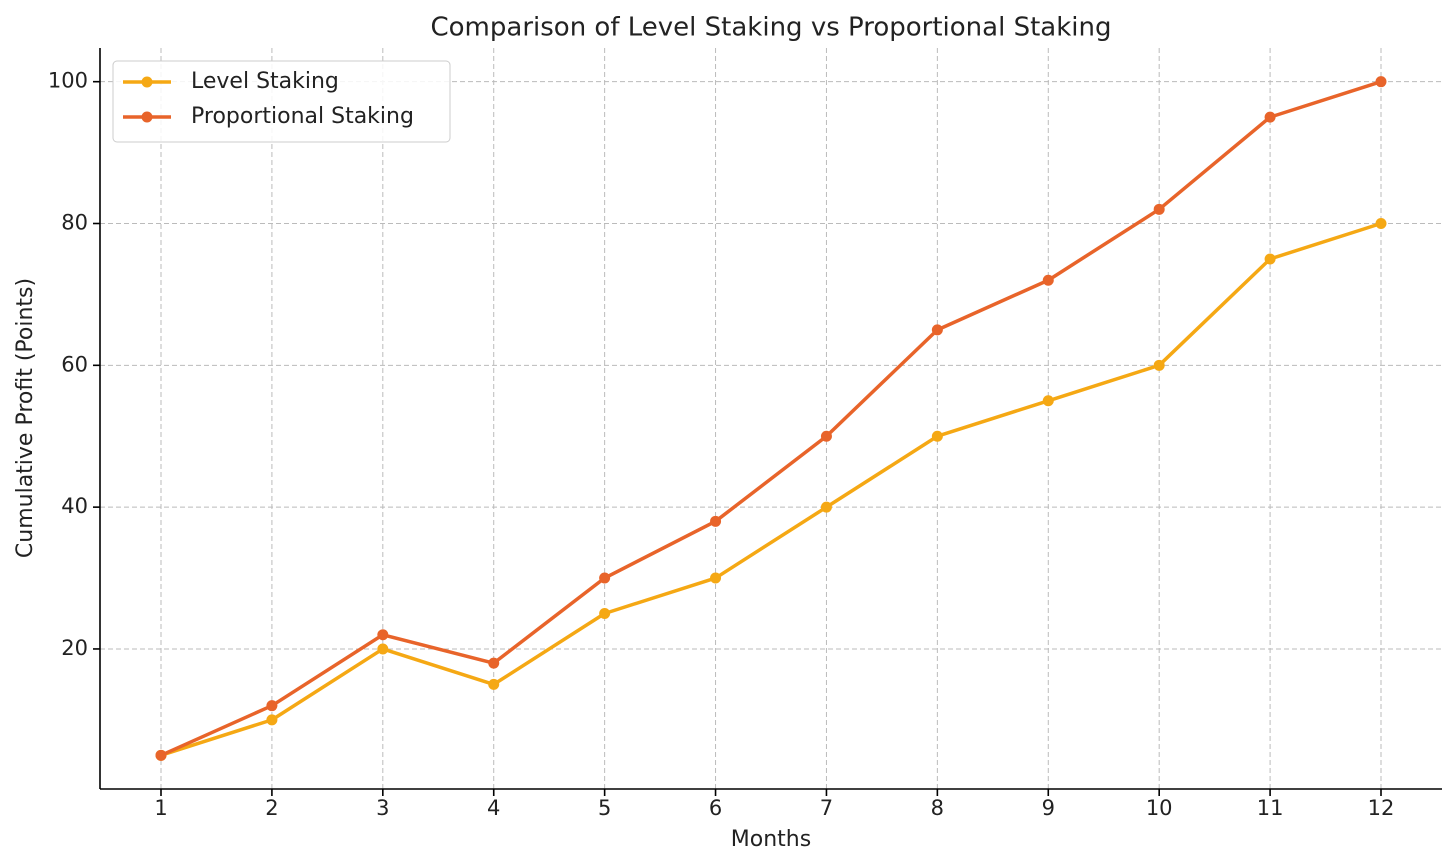  Describe the element at coordinates (160, 808) in the screenshot. I see `x-tick-label: 1` at that location.